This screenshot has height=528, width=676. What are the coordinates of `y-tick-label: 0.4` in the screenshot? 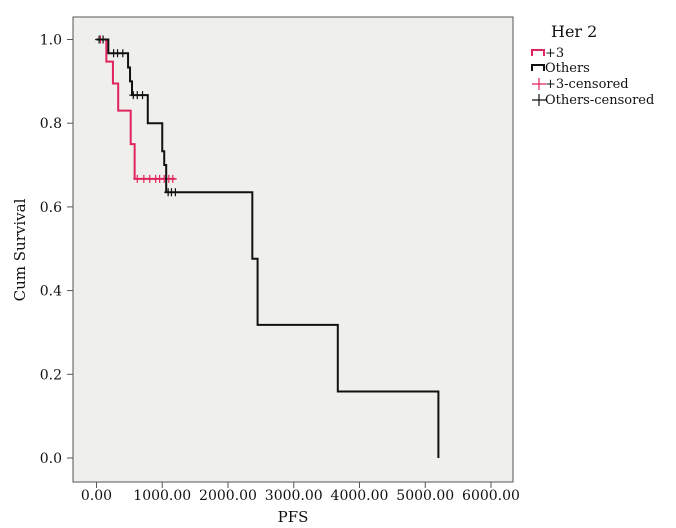 It's located at (51, 292).